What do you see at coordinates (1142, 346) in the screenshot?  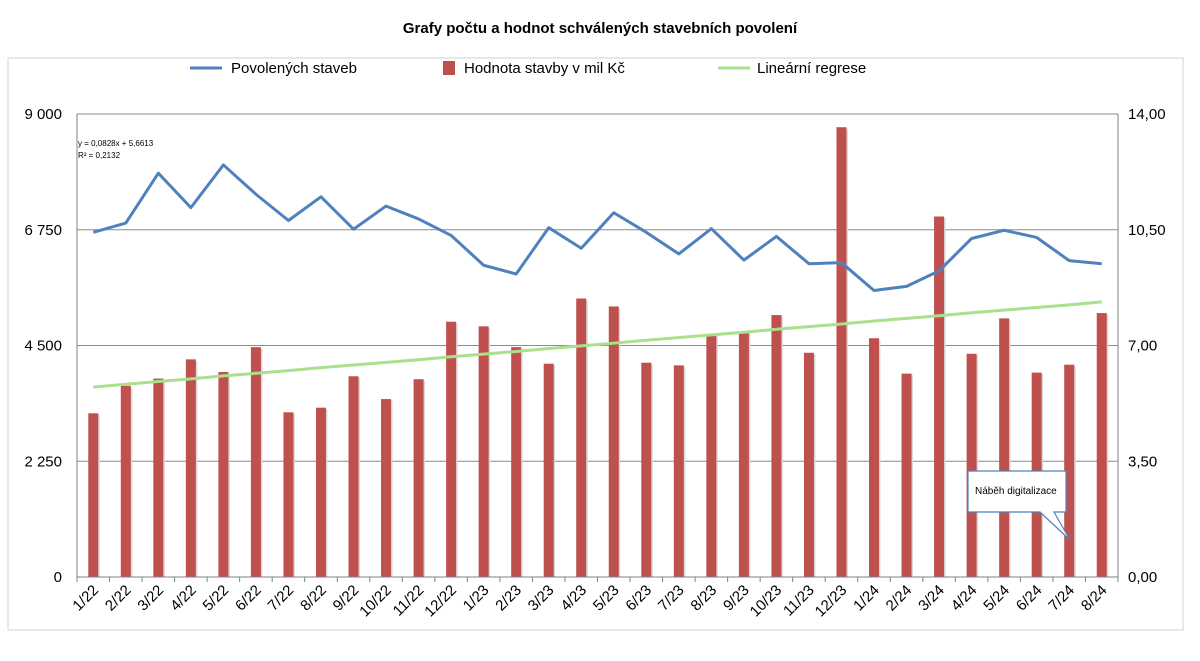 I see `right-tick-label: 7,00` at bounding box center [1142, 346].